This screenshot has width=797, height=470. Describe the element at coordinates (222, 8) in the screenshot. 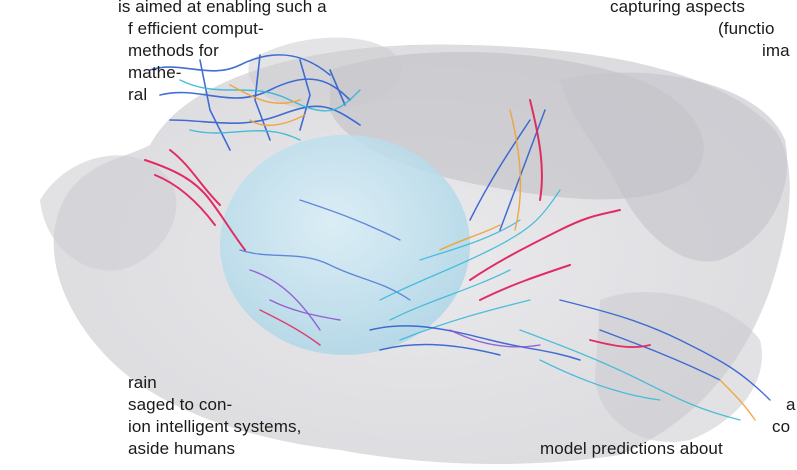

I see `text-line: is aimed at enabling such a` at that location.